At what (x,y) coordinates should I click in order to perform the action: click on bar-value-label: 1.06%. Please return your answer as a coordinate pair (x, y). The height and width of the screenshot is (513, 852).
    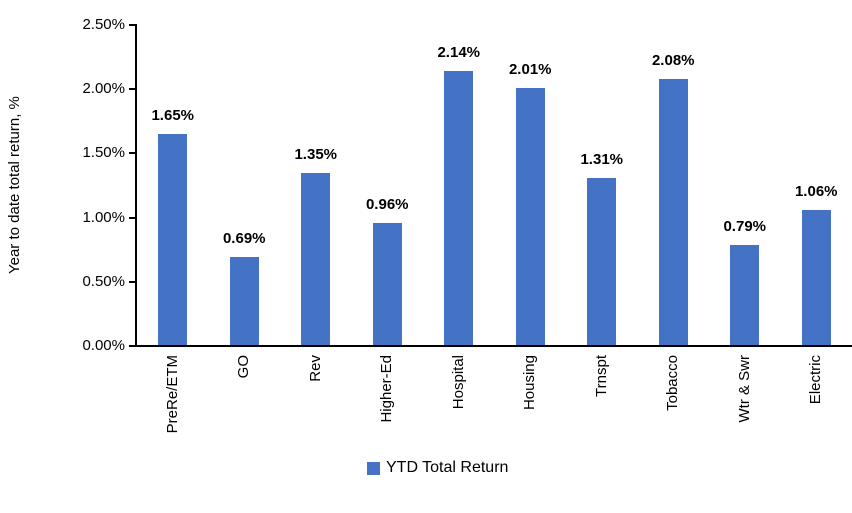
    Looking at the image, I should click on (816, 191).